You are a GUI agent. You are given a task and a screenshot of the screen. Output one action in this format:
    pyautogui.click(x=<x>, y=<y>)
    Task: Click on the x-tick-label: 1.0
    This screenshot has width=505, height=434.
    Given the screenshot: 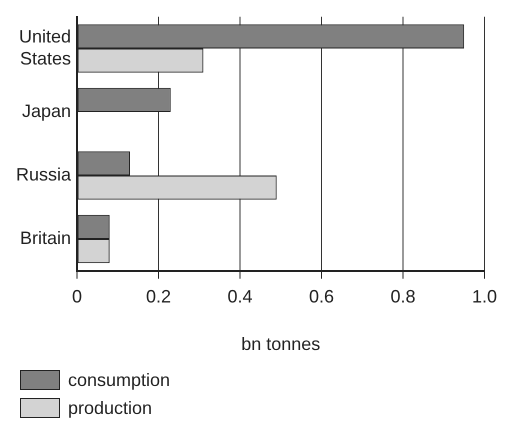 What is the action you would take?
    pyautogui.click(x=485, y=296)
    